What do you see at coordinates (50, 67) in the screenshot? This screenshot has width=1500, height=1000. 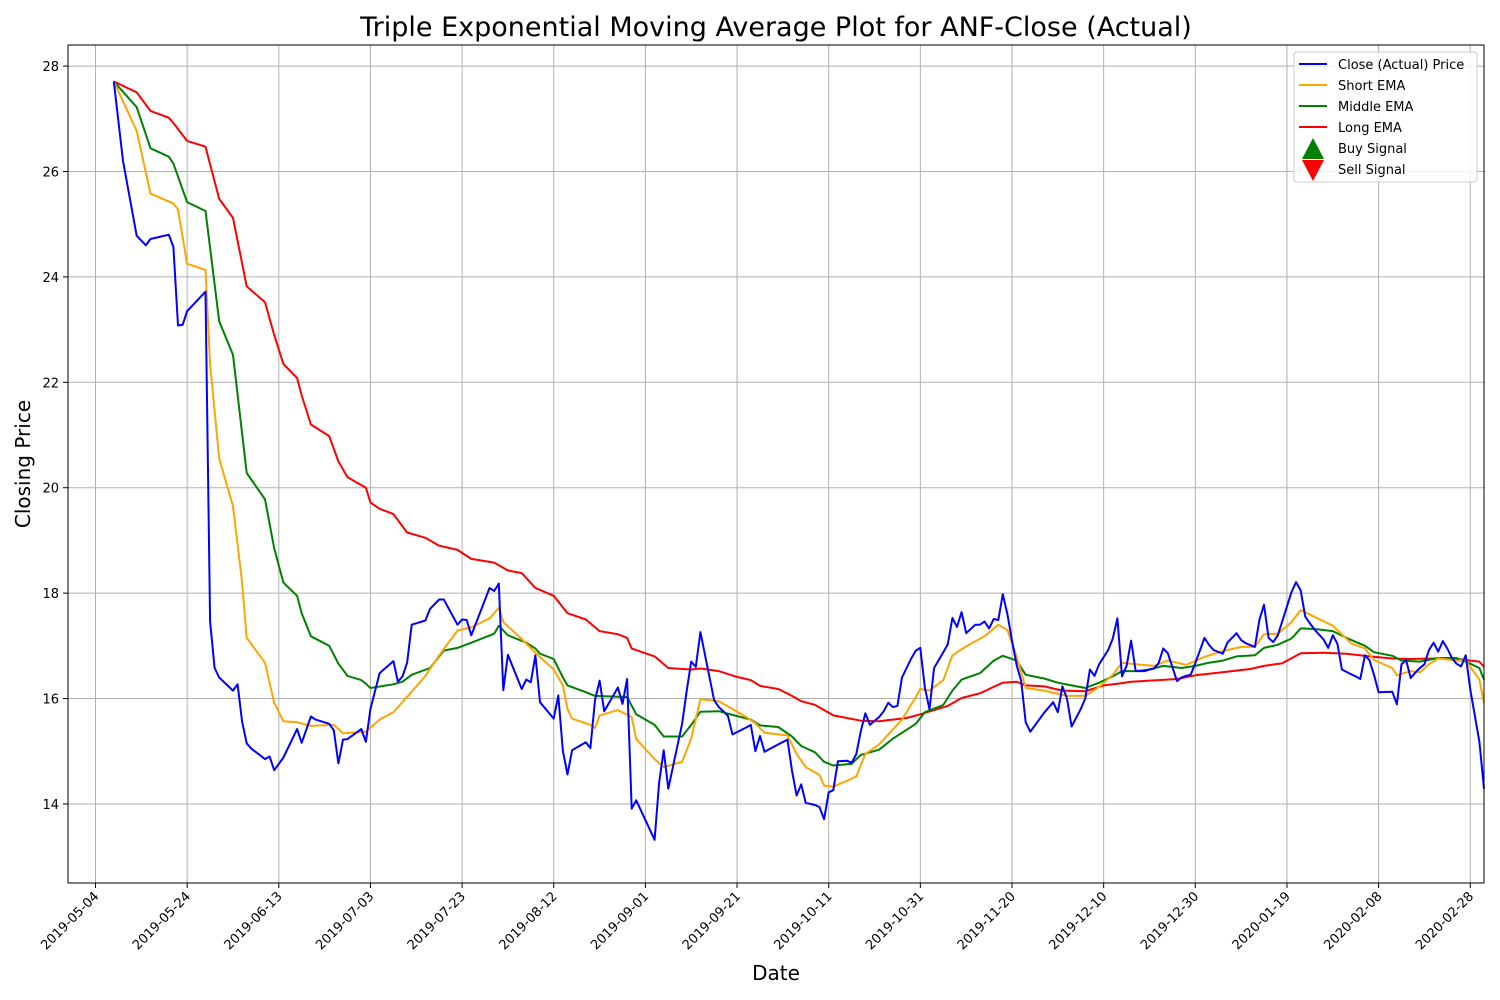 I see `y-tick-label: 28` at bounding box center [50, 67].